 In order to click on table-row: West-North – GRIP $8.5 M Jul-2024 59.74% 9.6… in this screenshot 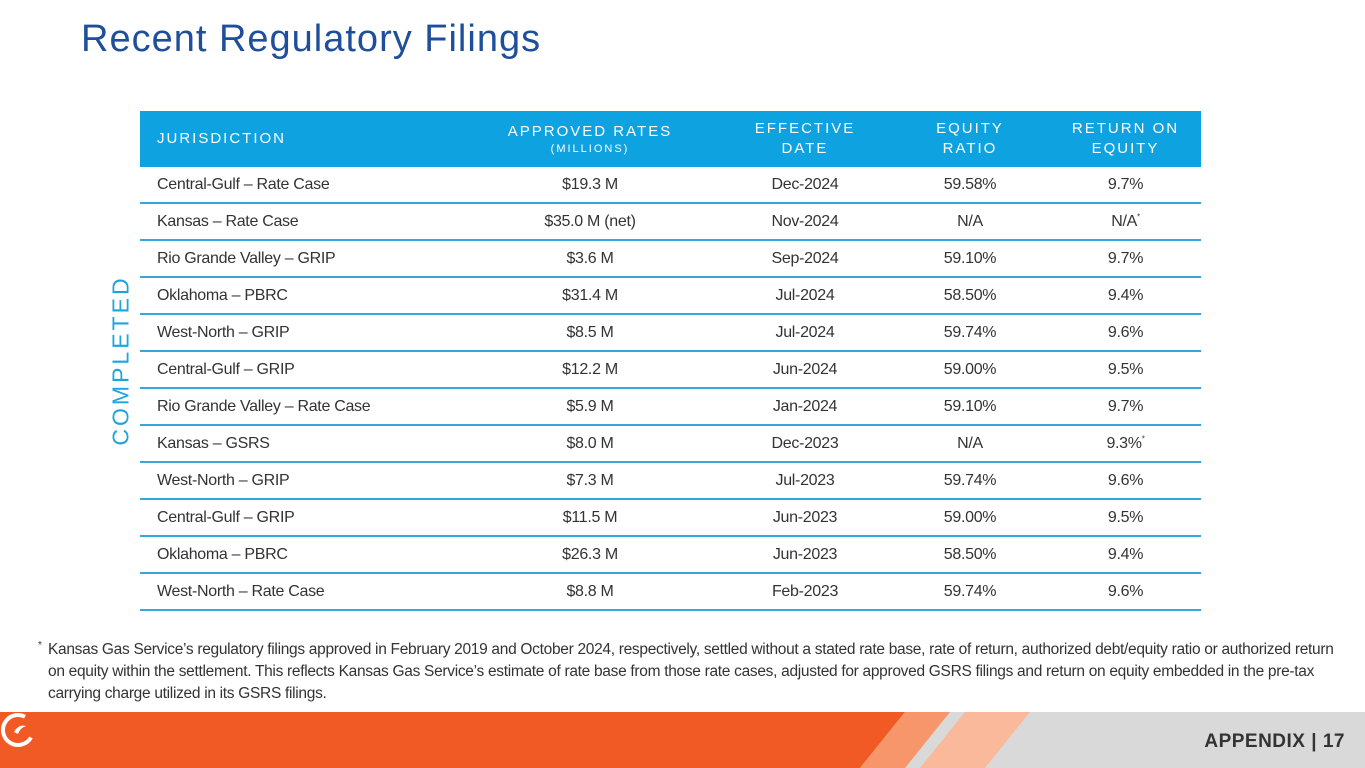, I will do `click(670, 333)`.